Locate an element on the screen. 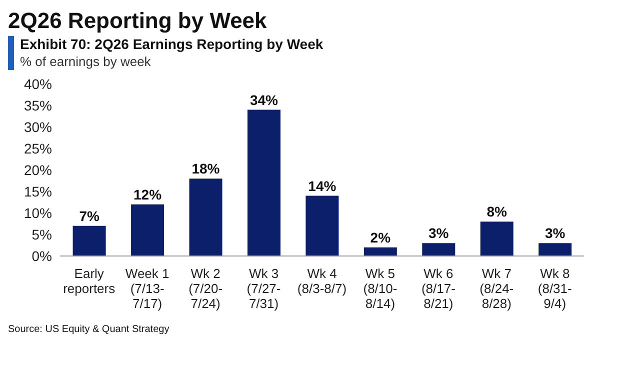 The height and width of the screenshot is (371, 630). x-tick-label: Early reporters is located at coordinates (89, 281).